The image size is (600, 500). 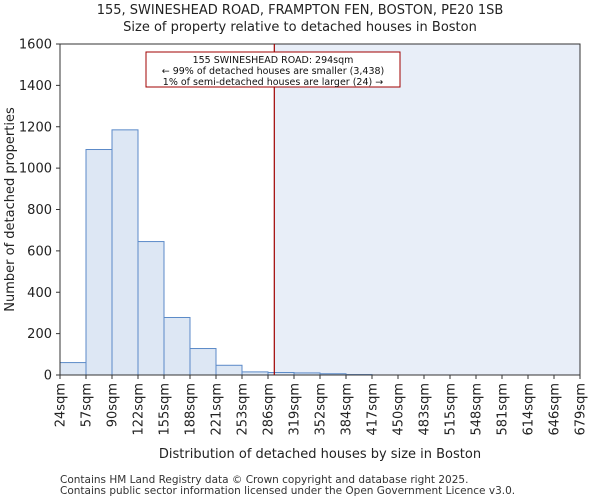 I want to click on x-tick-label: 188sqm, so click(x=191, y=409).